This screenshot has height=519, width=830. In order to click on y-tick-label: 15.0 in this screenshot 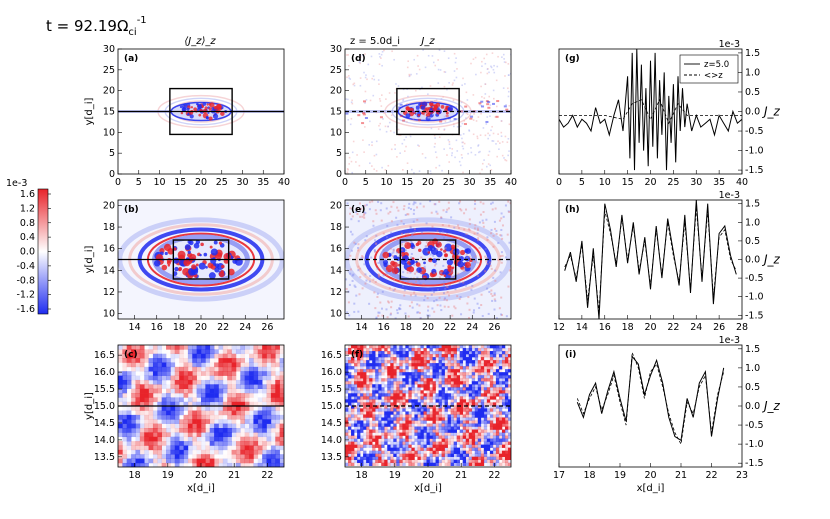, I will do `click(104, 406)`.